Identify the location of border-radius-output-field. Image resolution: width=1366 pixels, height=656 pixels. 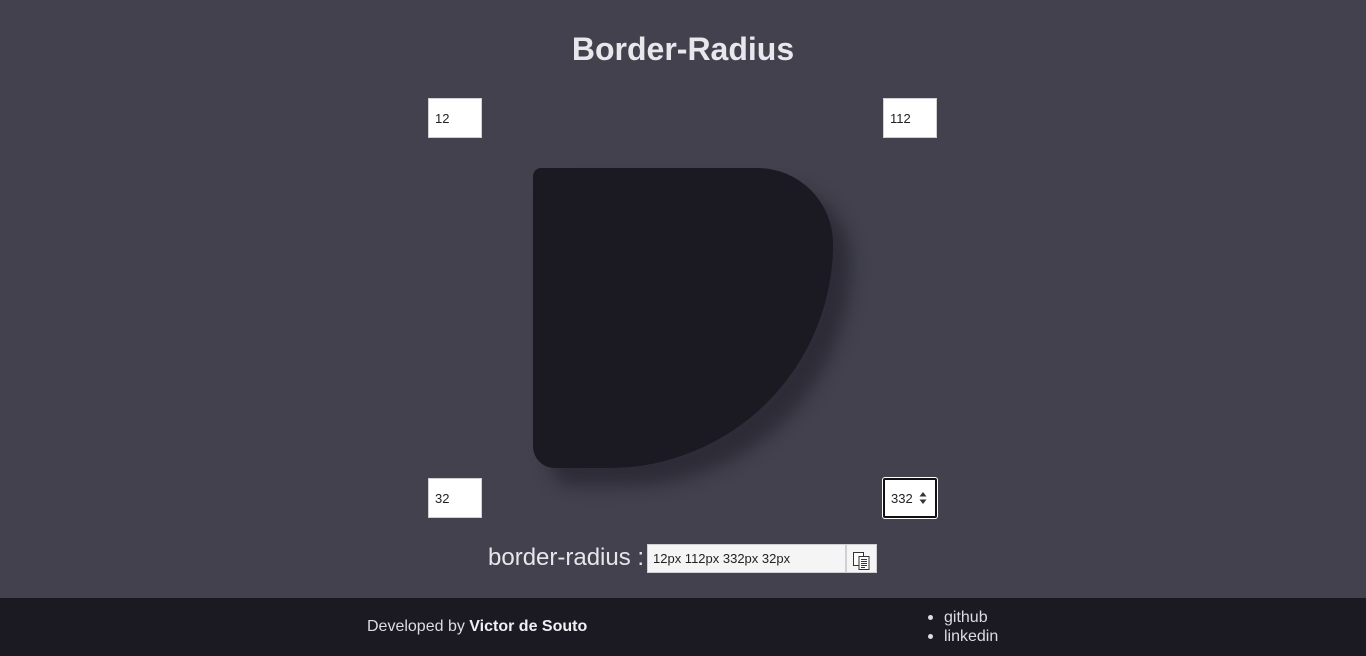
(746, 558).